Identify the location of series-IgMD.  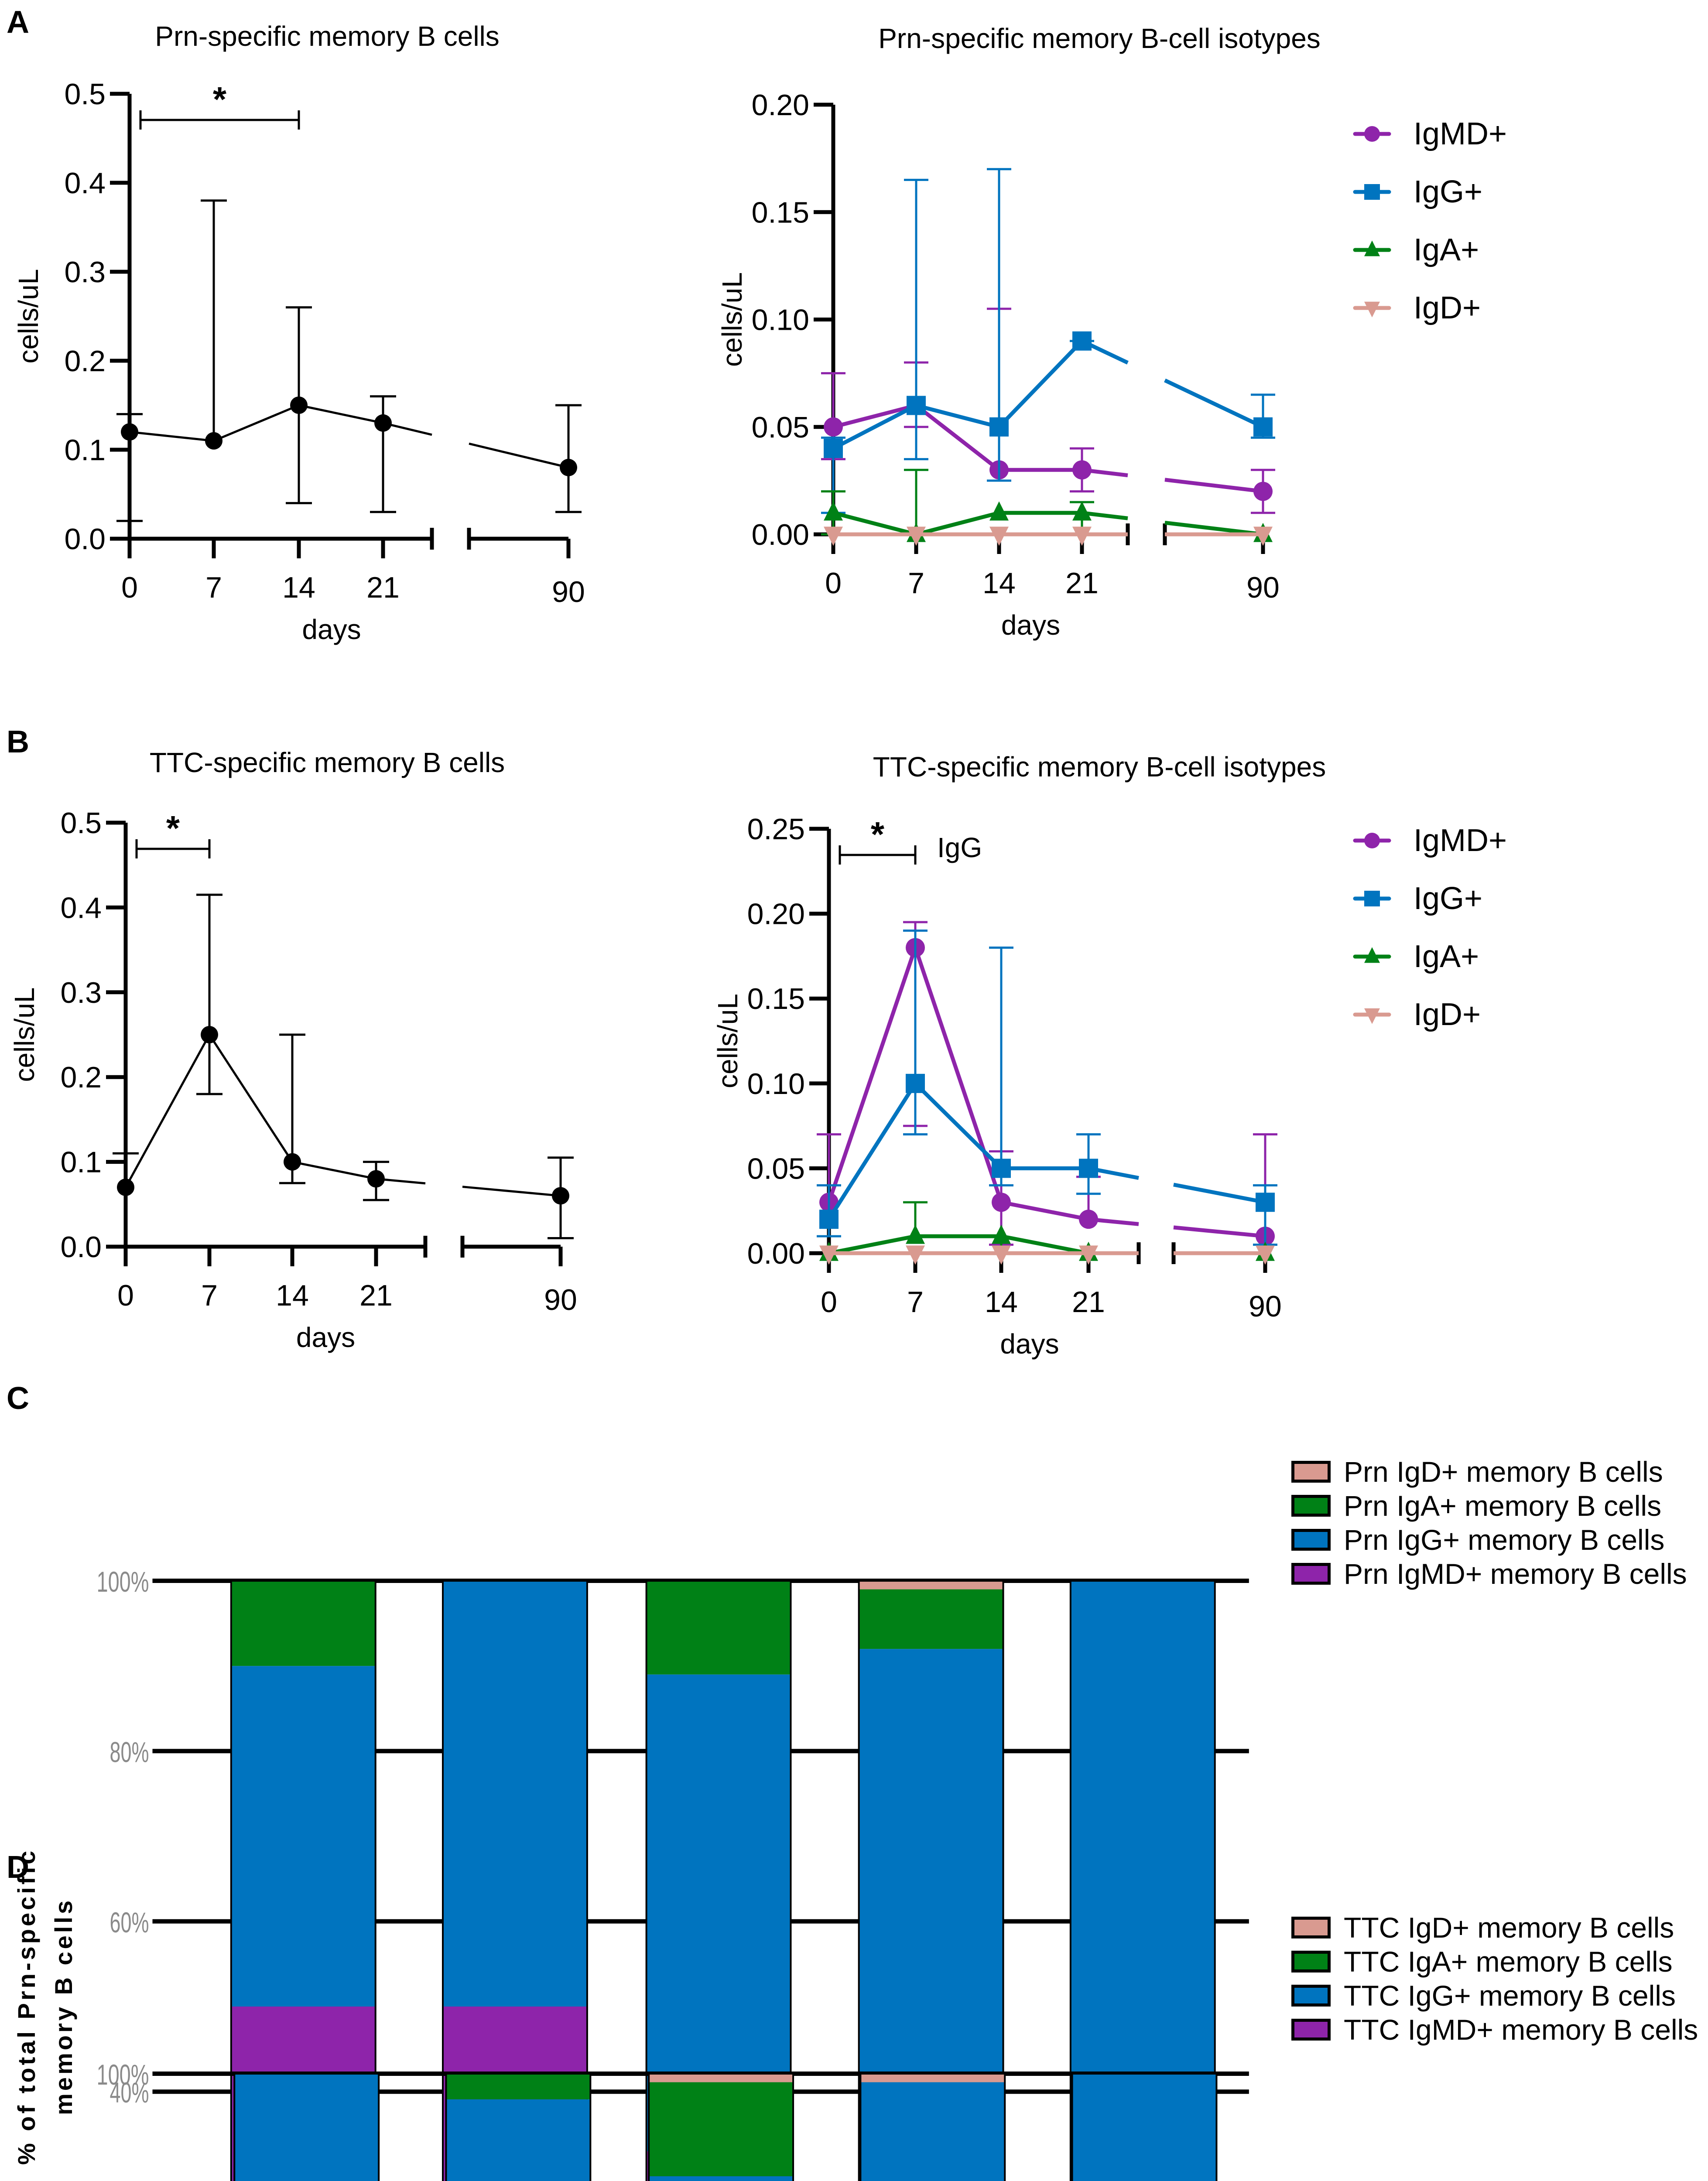
(1047, 1083).